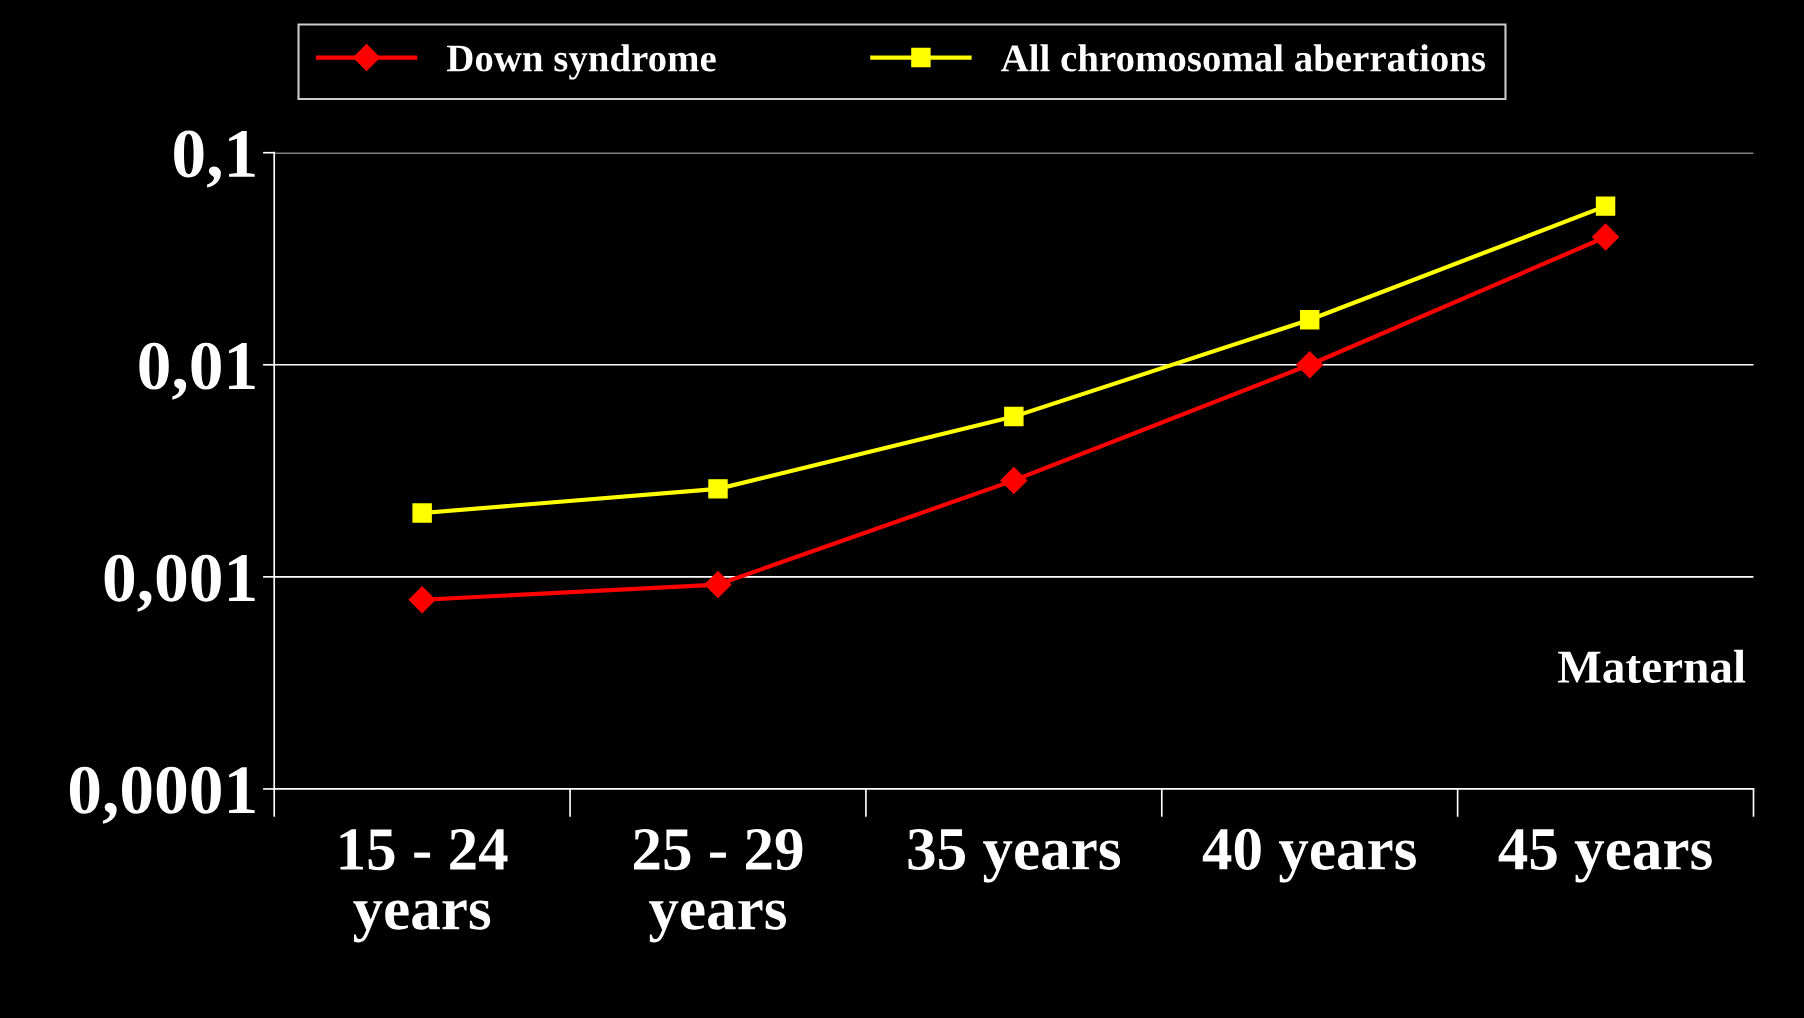 The image size is (1804, 1018). What do you see at coordinates (718, 886) in the screenshot?
I see `x-tick-label: 25 - 29 years` at bounding box center [718, 886].